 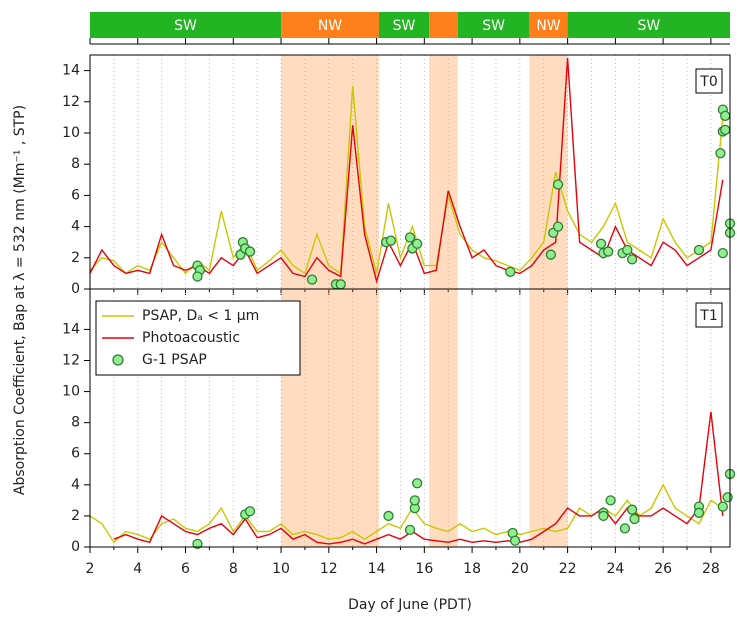 I want to click on x-tick-label: 2, so click(x=90, y=569).